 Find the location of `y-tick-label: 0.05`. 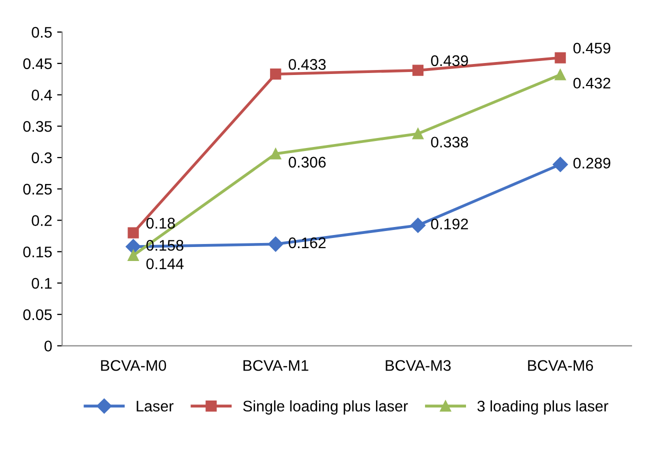

y-tick-label: 0.05 is located at coordinates (37, 314).